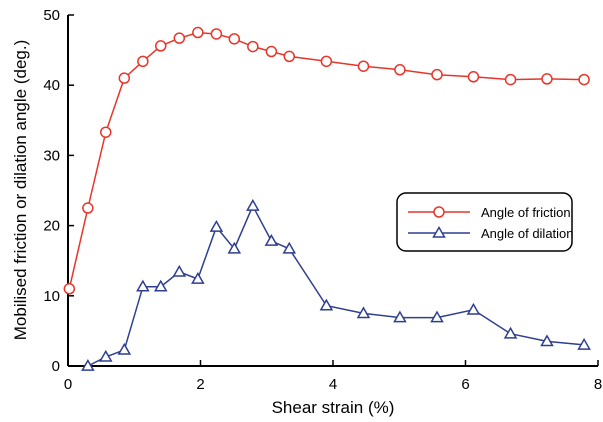  Describe the element at coordinates (465, 384) in the screenshot. I see `x-tick-label: 6` at that location.